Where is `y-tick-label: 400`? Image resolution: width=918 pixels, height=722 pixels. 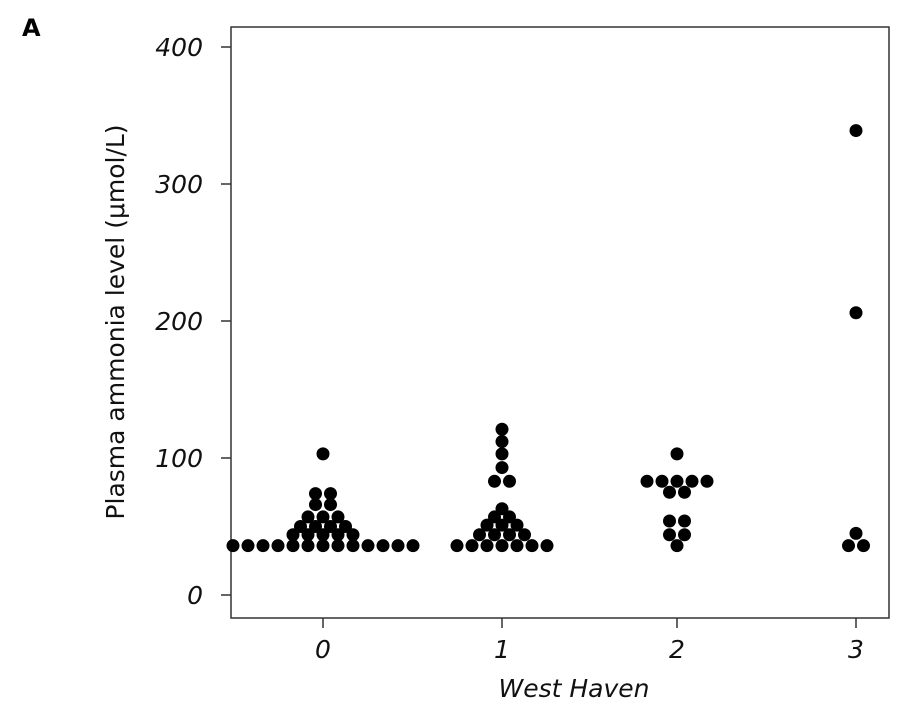 y-tick-label: 400 is located at coordinates (179, 47).